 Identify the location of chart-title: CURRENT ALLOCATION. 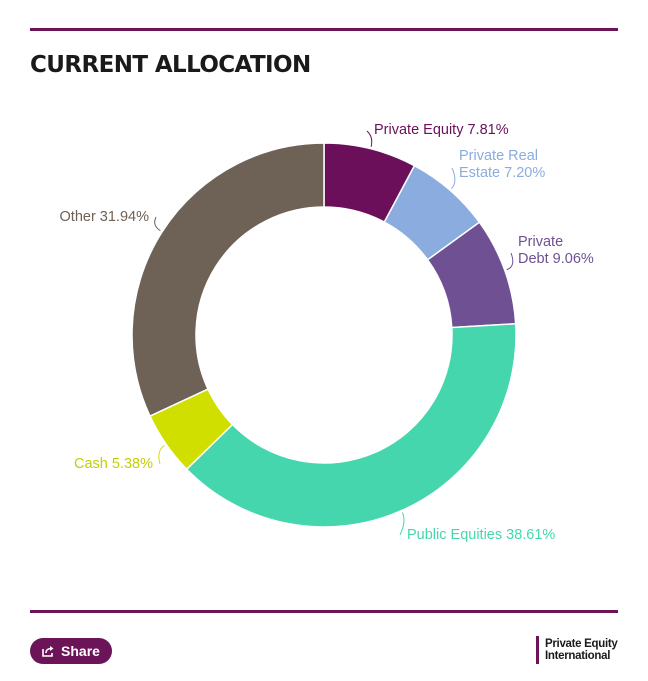
(170, 65).